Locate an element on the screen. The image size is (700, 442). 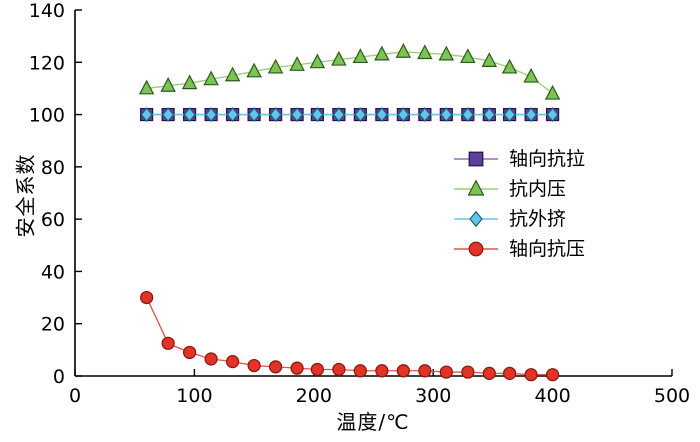
y-ticks: 0 20 40 60 80 100 120 140 is located at coordinates (55, 194).